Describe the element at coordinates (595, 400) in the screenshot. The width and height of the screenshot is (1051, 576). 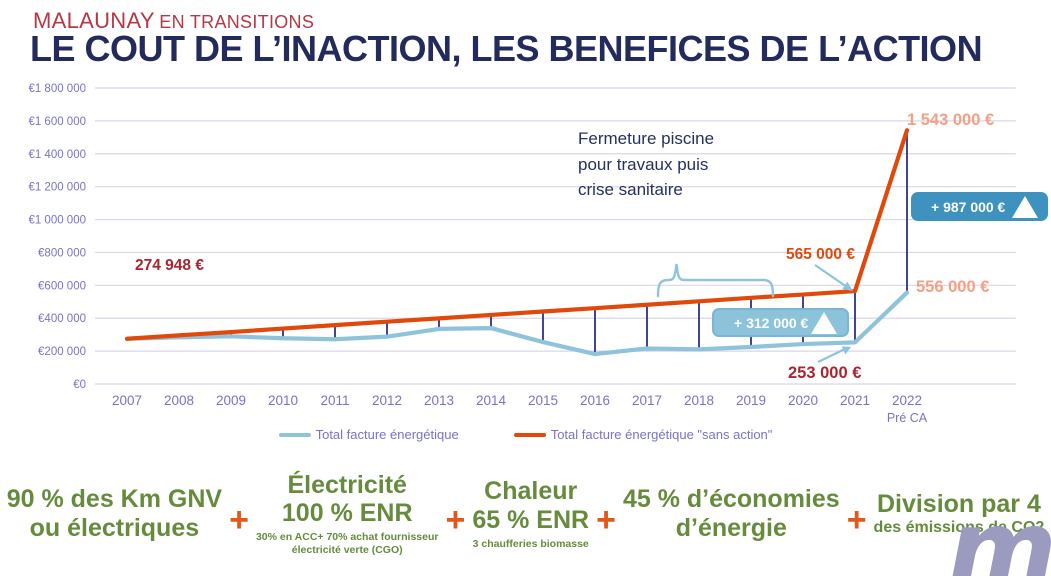
I see `x-tick-label: 2016` at that location.